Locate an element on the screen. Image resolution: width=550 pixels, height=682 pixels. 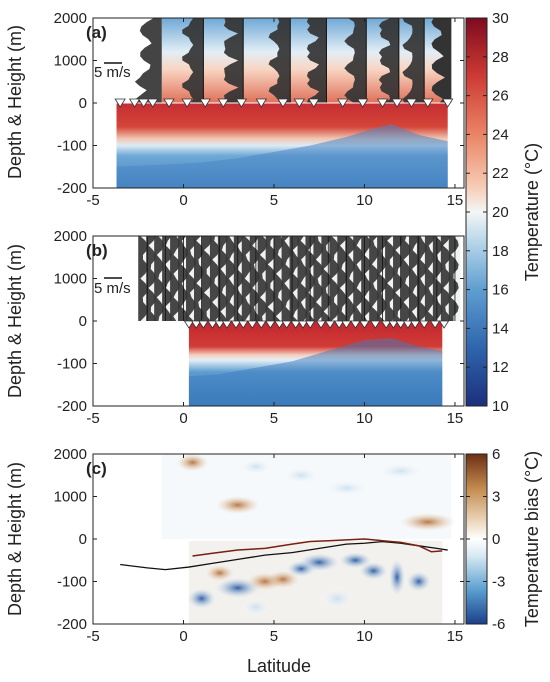
colorbar-tick-label: 30 is located at coordinates (500, 18).